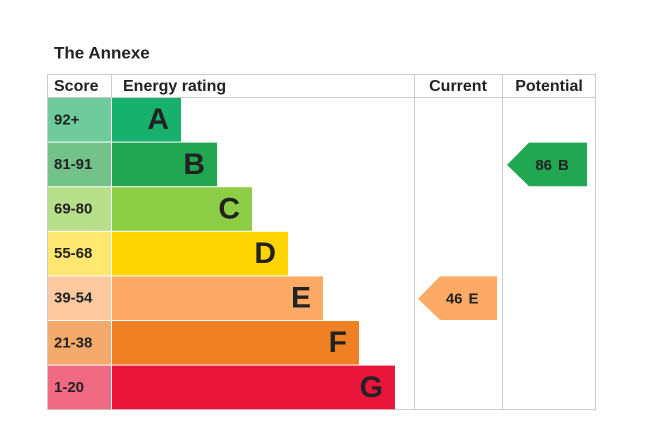 The width and height of the screenshot is (647, 437). Describe the element at coordinates (194, 164) in the screenshot. I see `rating-letter: B` at that location.